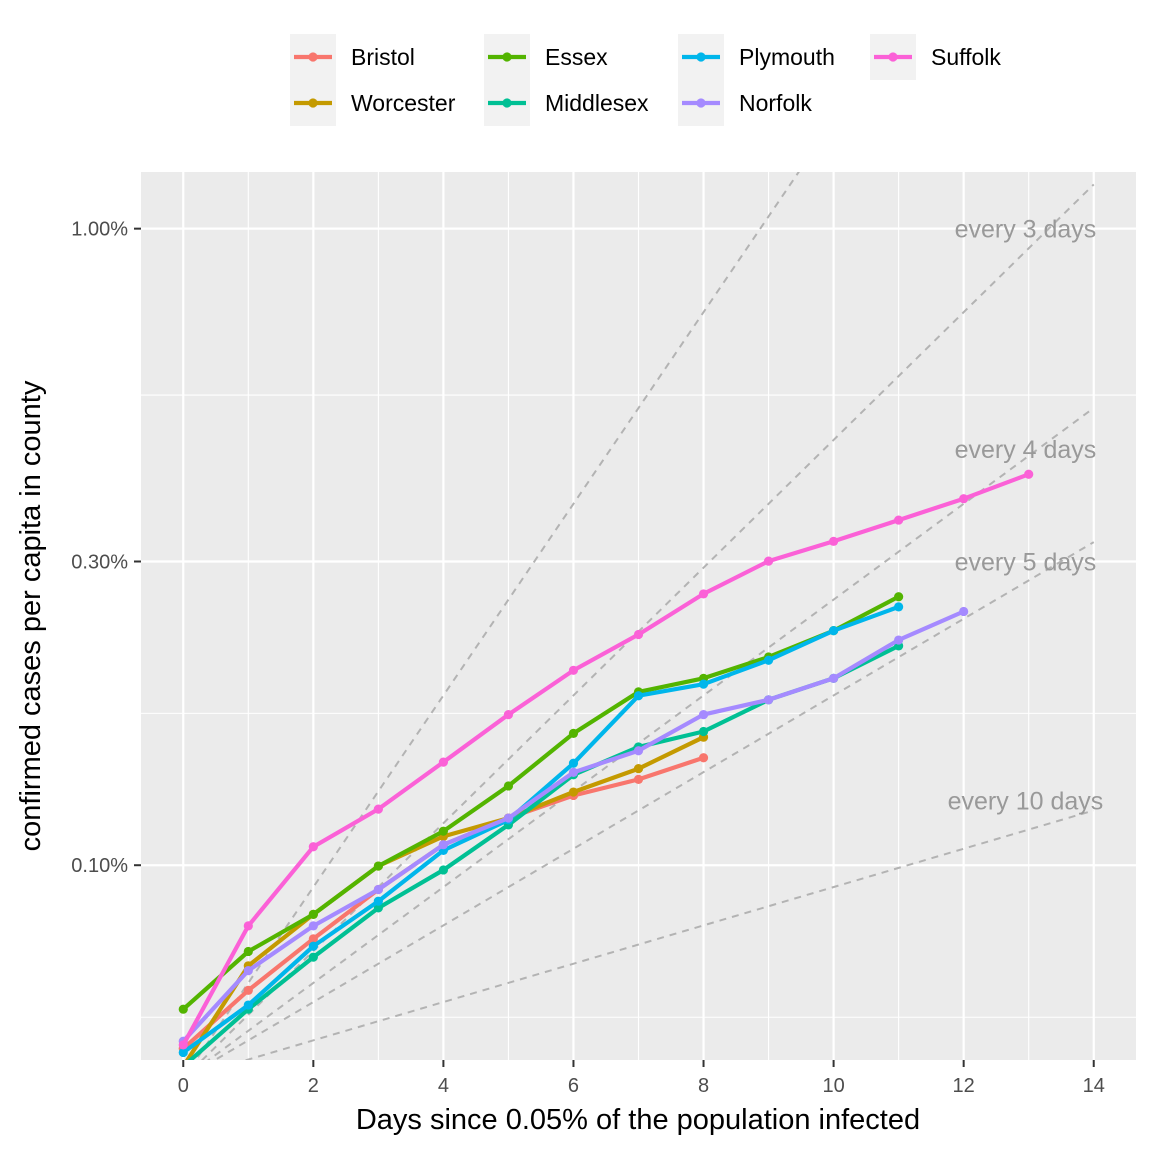 Image resolution: width=1152 pixels, height=1152 pixels. I want to click on legend-item-plymouth: Plymouth, so click(756, 57).